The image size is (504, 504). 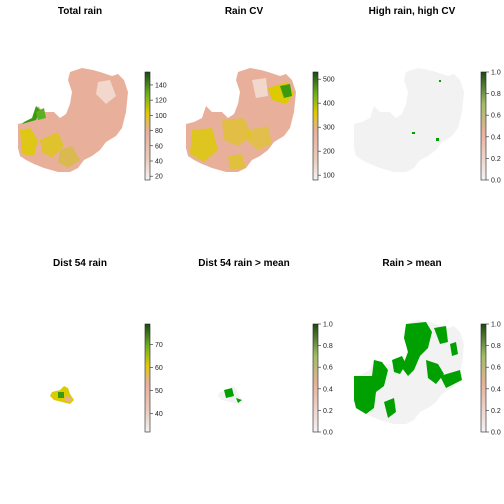 What do you see at coordinates (490, 127) in the screenshot?
I see `legend-high-rain-high-cv: 0.0 0.2 0.4 0.6 0.8 1.0` at bounding box center [490, 127].